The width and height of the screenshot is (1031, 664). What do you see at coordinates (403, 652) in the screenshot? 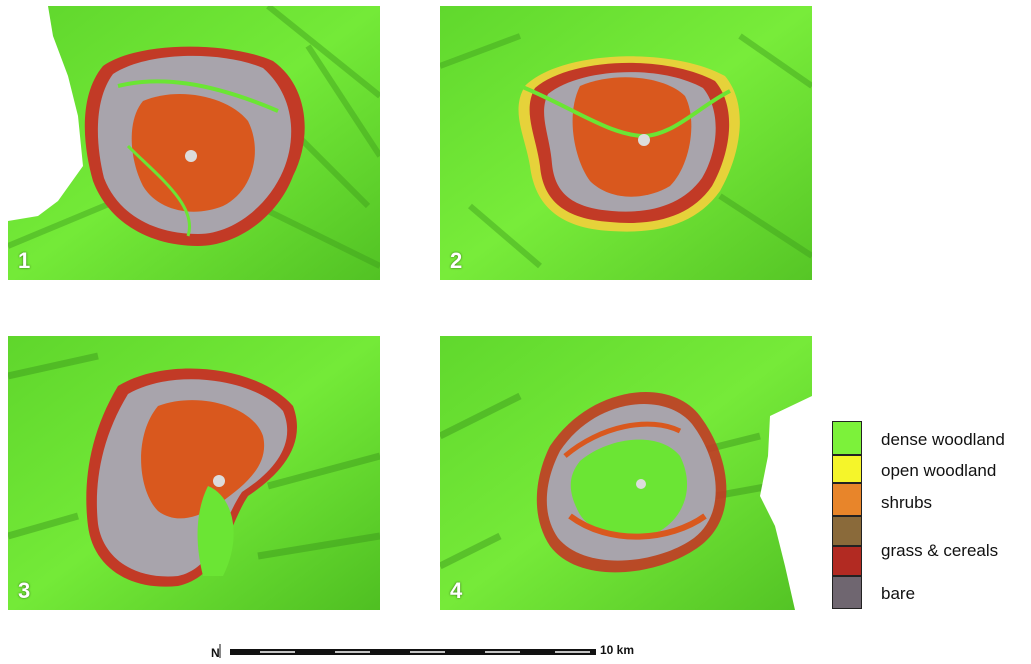
I see `scale-bar-graphic: N` at bounding box center [403, 652].